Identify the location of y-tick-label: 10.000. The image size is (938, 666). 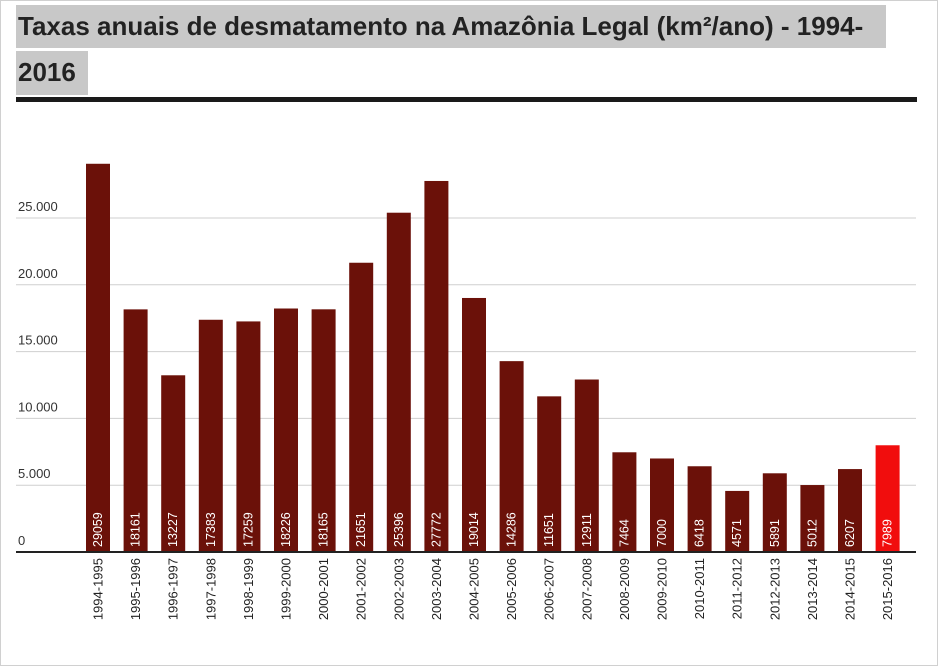
(38, 406).